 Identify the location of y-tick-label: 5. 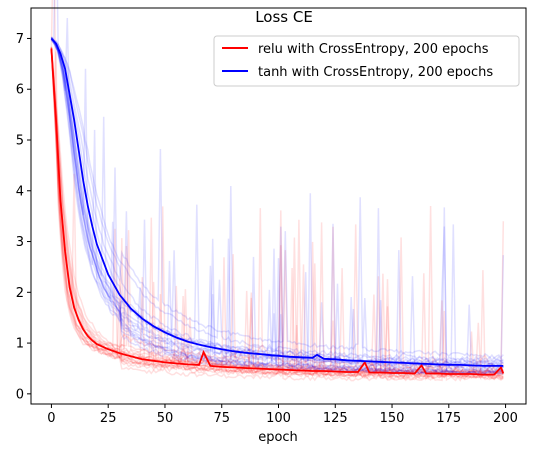
(20, 141).